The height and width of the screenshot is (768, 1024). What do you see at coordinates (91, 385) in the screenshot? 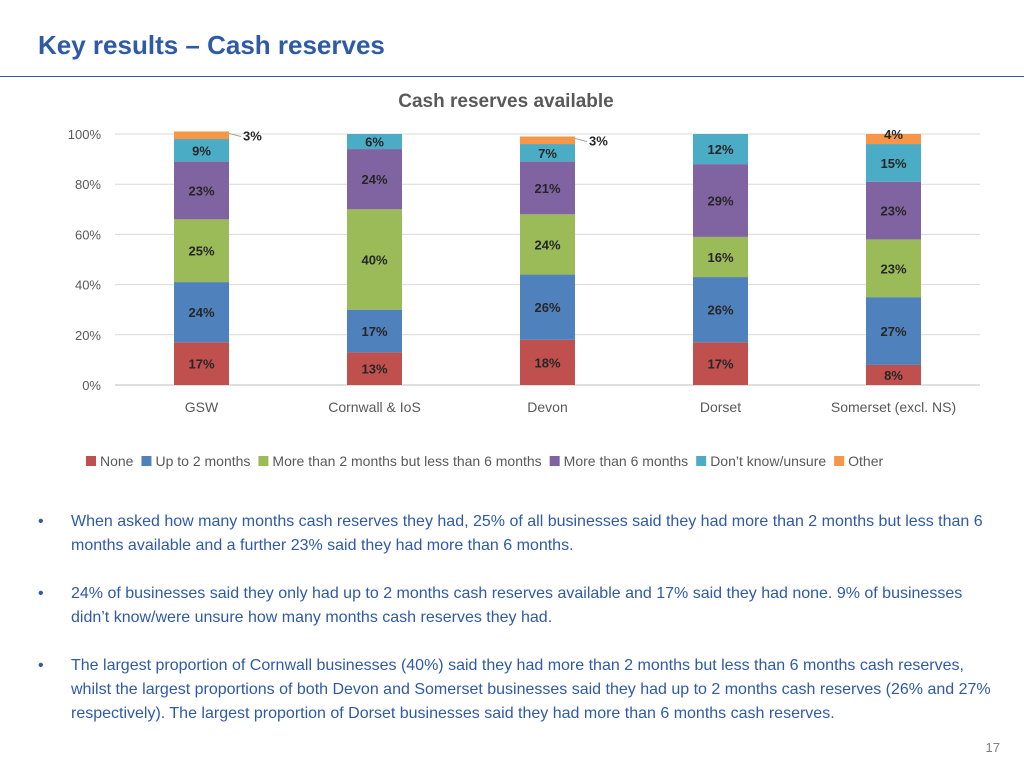
I see `y-tick-label: 0%` at bounding box center [91, 385].